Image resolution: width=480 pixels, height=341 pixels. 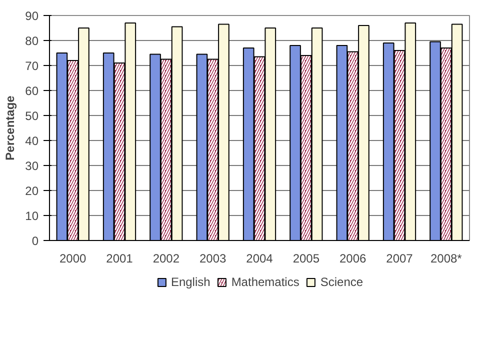 I want to click on x-tick-label: 2007, so click(x=400, y=259).